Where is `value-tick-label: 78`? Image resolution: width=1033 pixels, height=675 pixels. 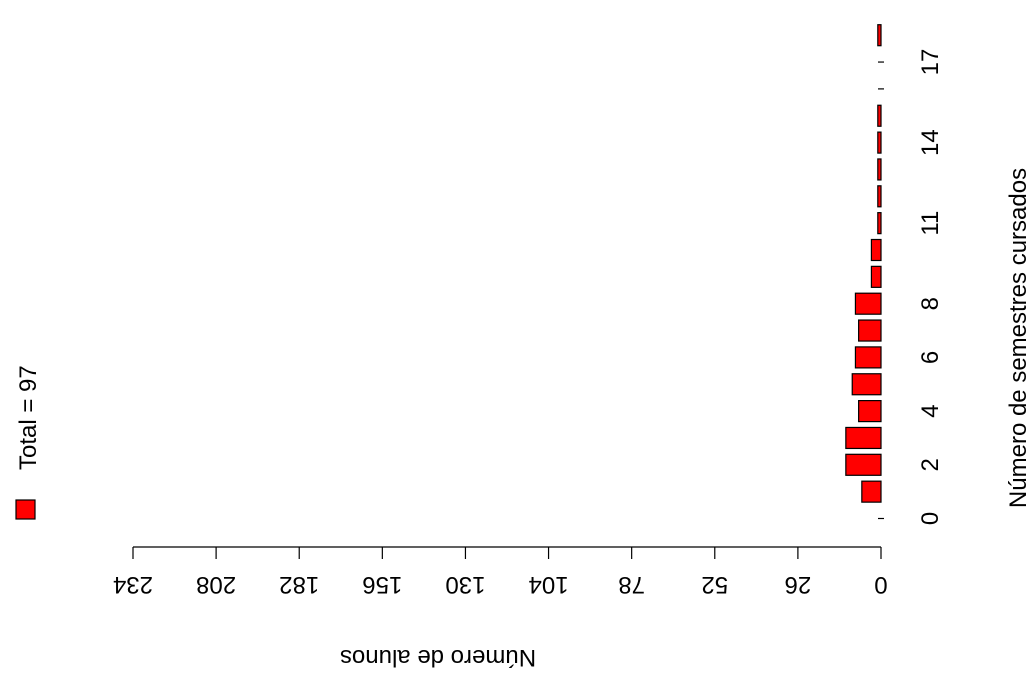 value-tick-label: 78 is located at coordinates (631, 584).